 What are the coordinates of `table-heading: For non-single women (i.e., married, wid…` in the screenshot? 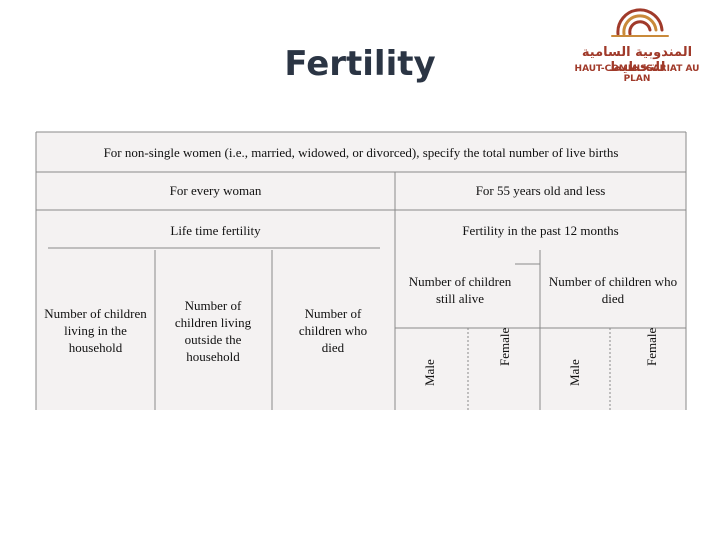 It's located at (361, 152).